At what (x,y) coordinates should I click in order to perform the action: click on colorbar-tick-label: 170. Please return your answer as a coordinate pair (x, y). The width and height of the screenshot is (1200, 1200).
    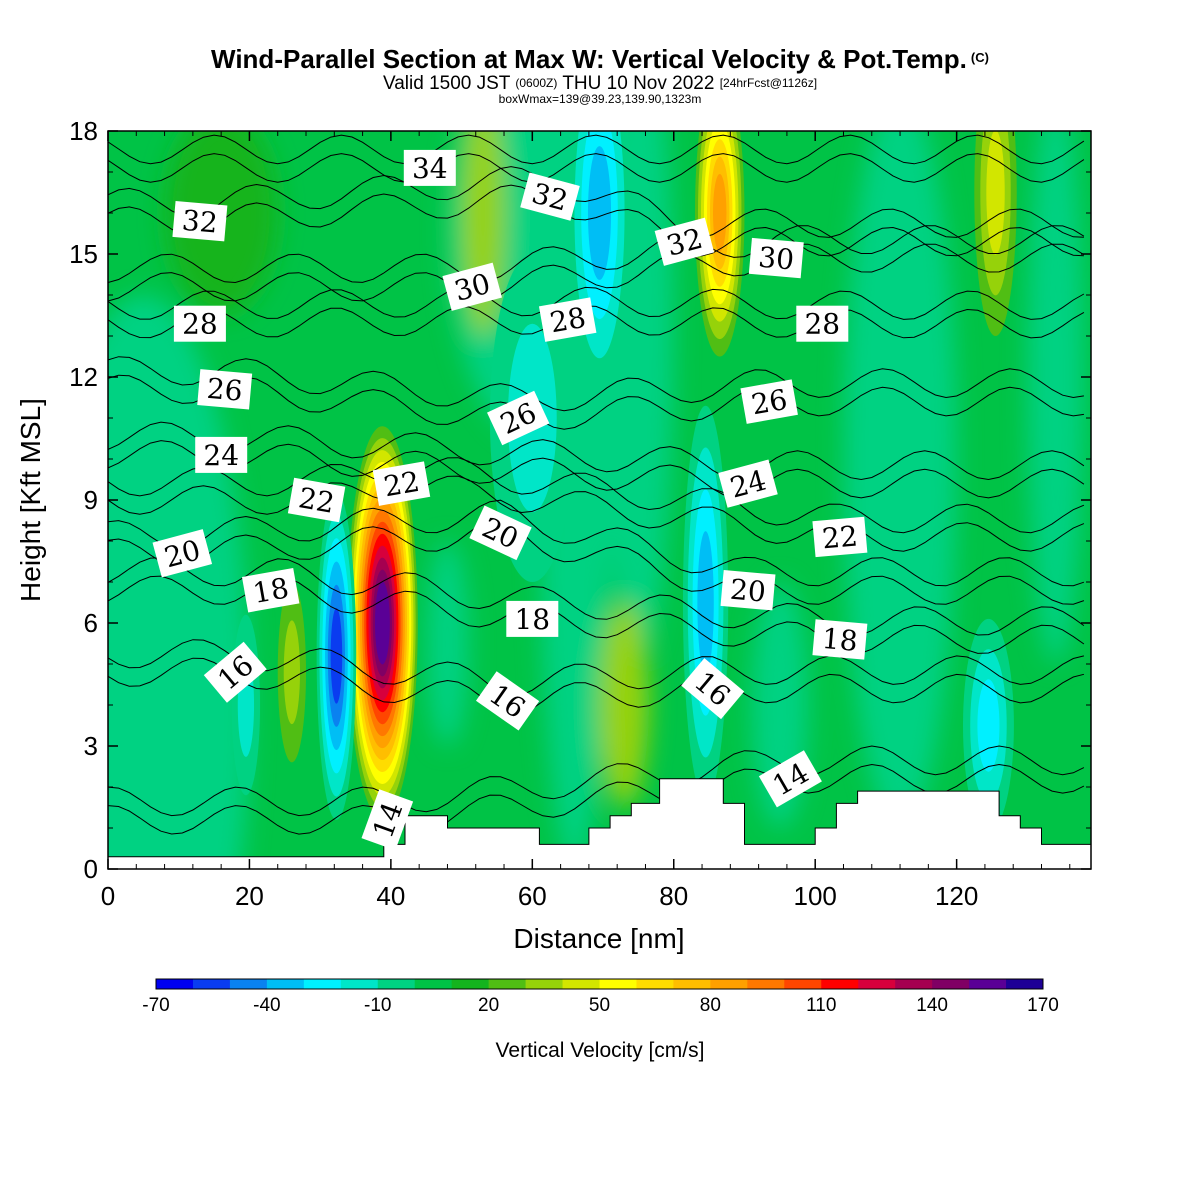
    Looking at the image, I should click on (1043, 1005).